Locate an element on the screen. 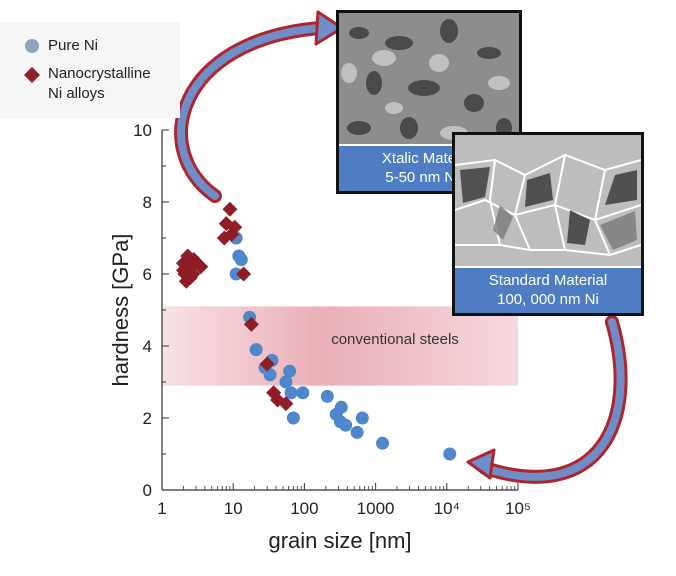  legend-label-alloys-line2: Ni alloys is located at coordinates (76, 93).